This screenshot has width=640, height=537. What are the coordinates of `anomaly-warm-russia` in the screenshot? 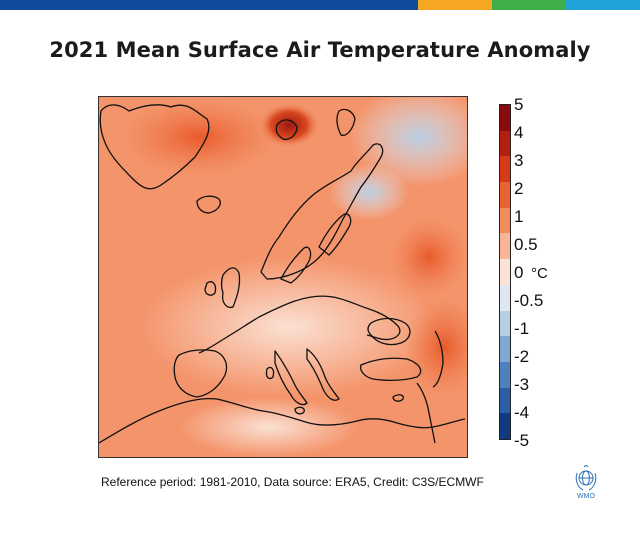 It's located at (428, 257).